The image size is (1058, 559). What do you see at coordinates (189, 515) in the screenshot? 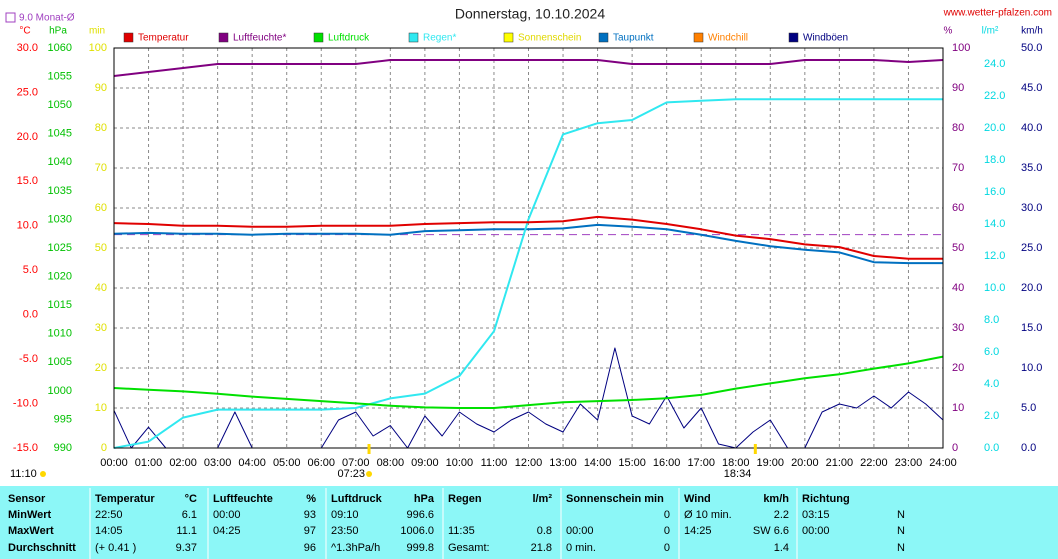
I see `table-cell: 6.1` at bounding box center [189, 515].